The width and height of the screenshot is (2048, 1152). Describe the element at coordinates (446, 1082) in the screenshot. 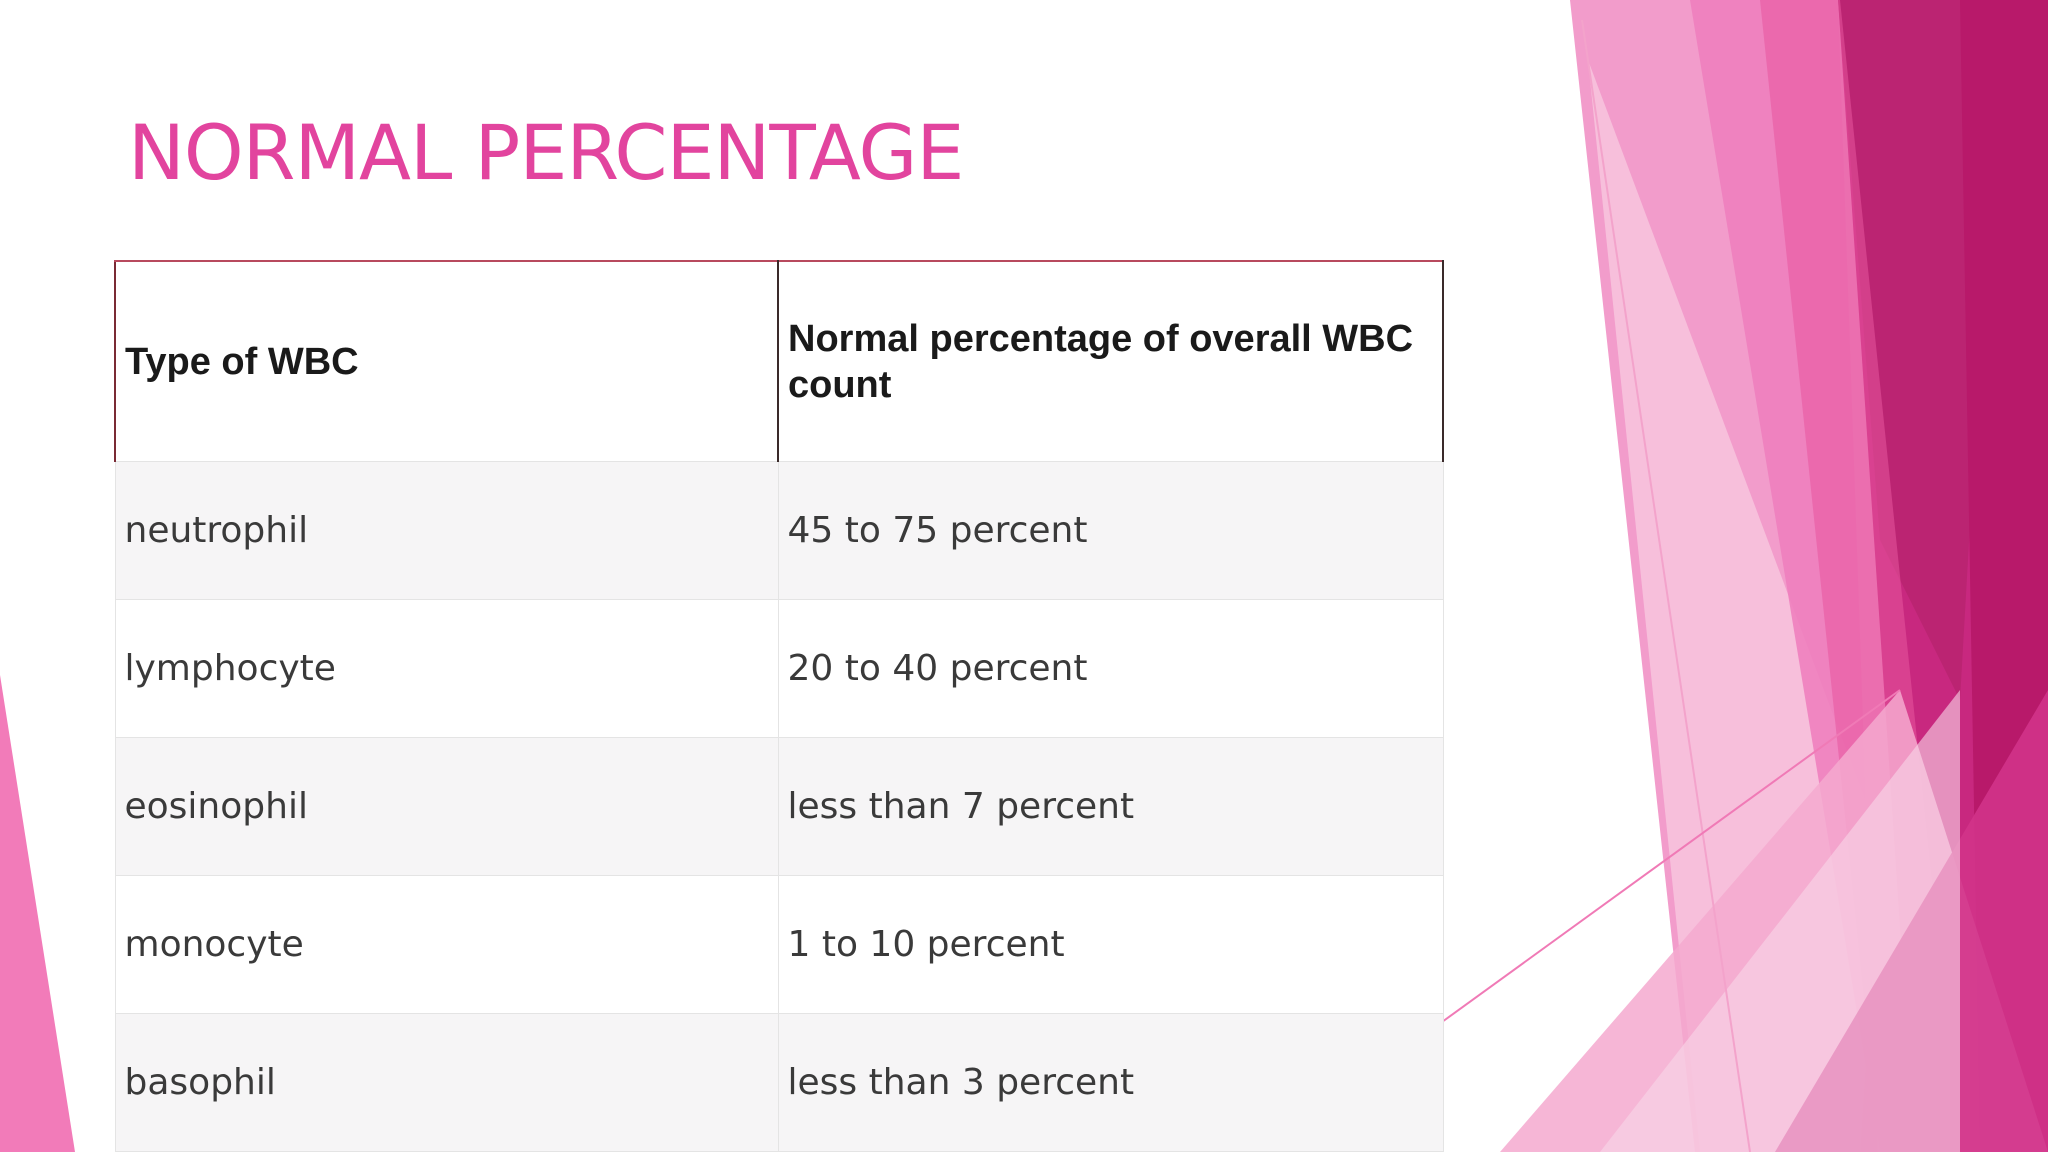

I see `wbc-type-cell: basophil` at that location.